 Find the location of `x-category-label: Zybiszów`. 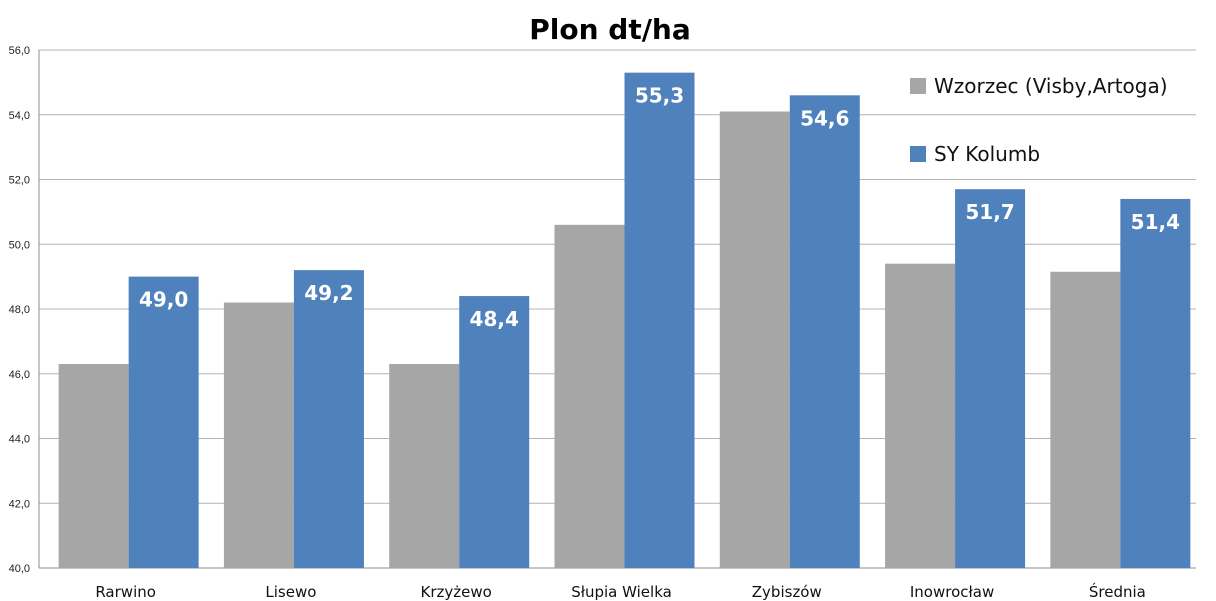

x-category-label: Zybiszów is located at coordinates (787, 592).